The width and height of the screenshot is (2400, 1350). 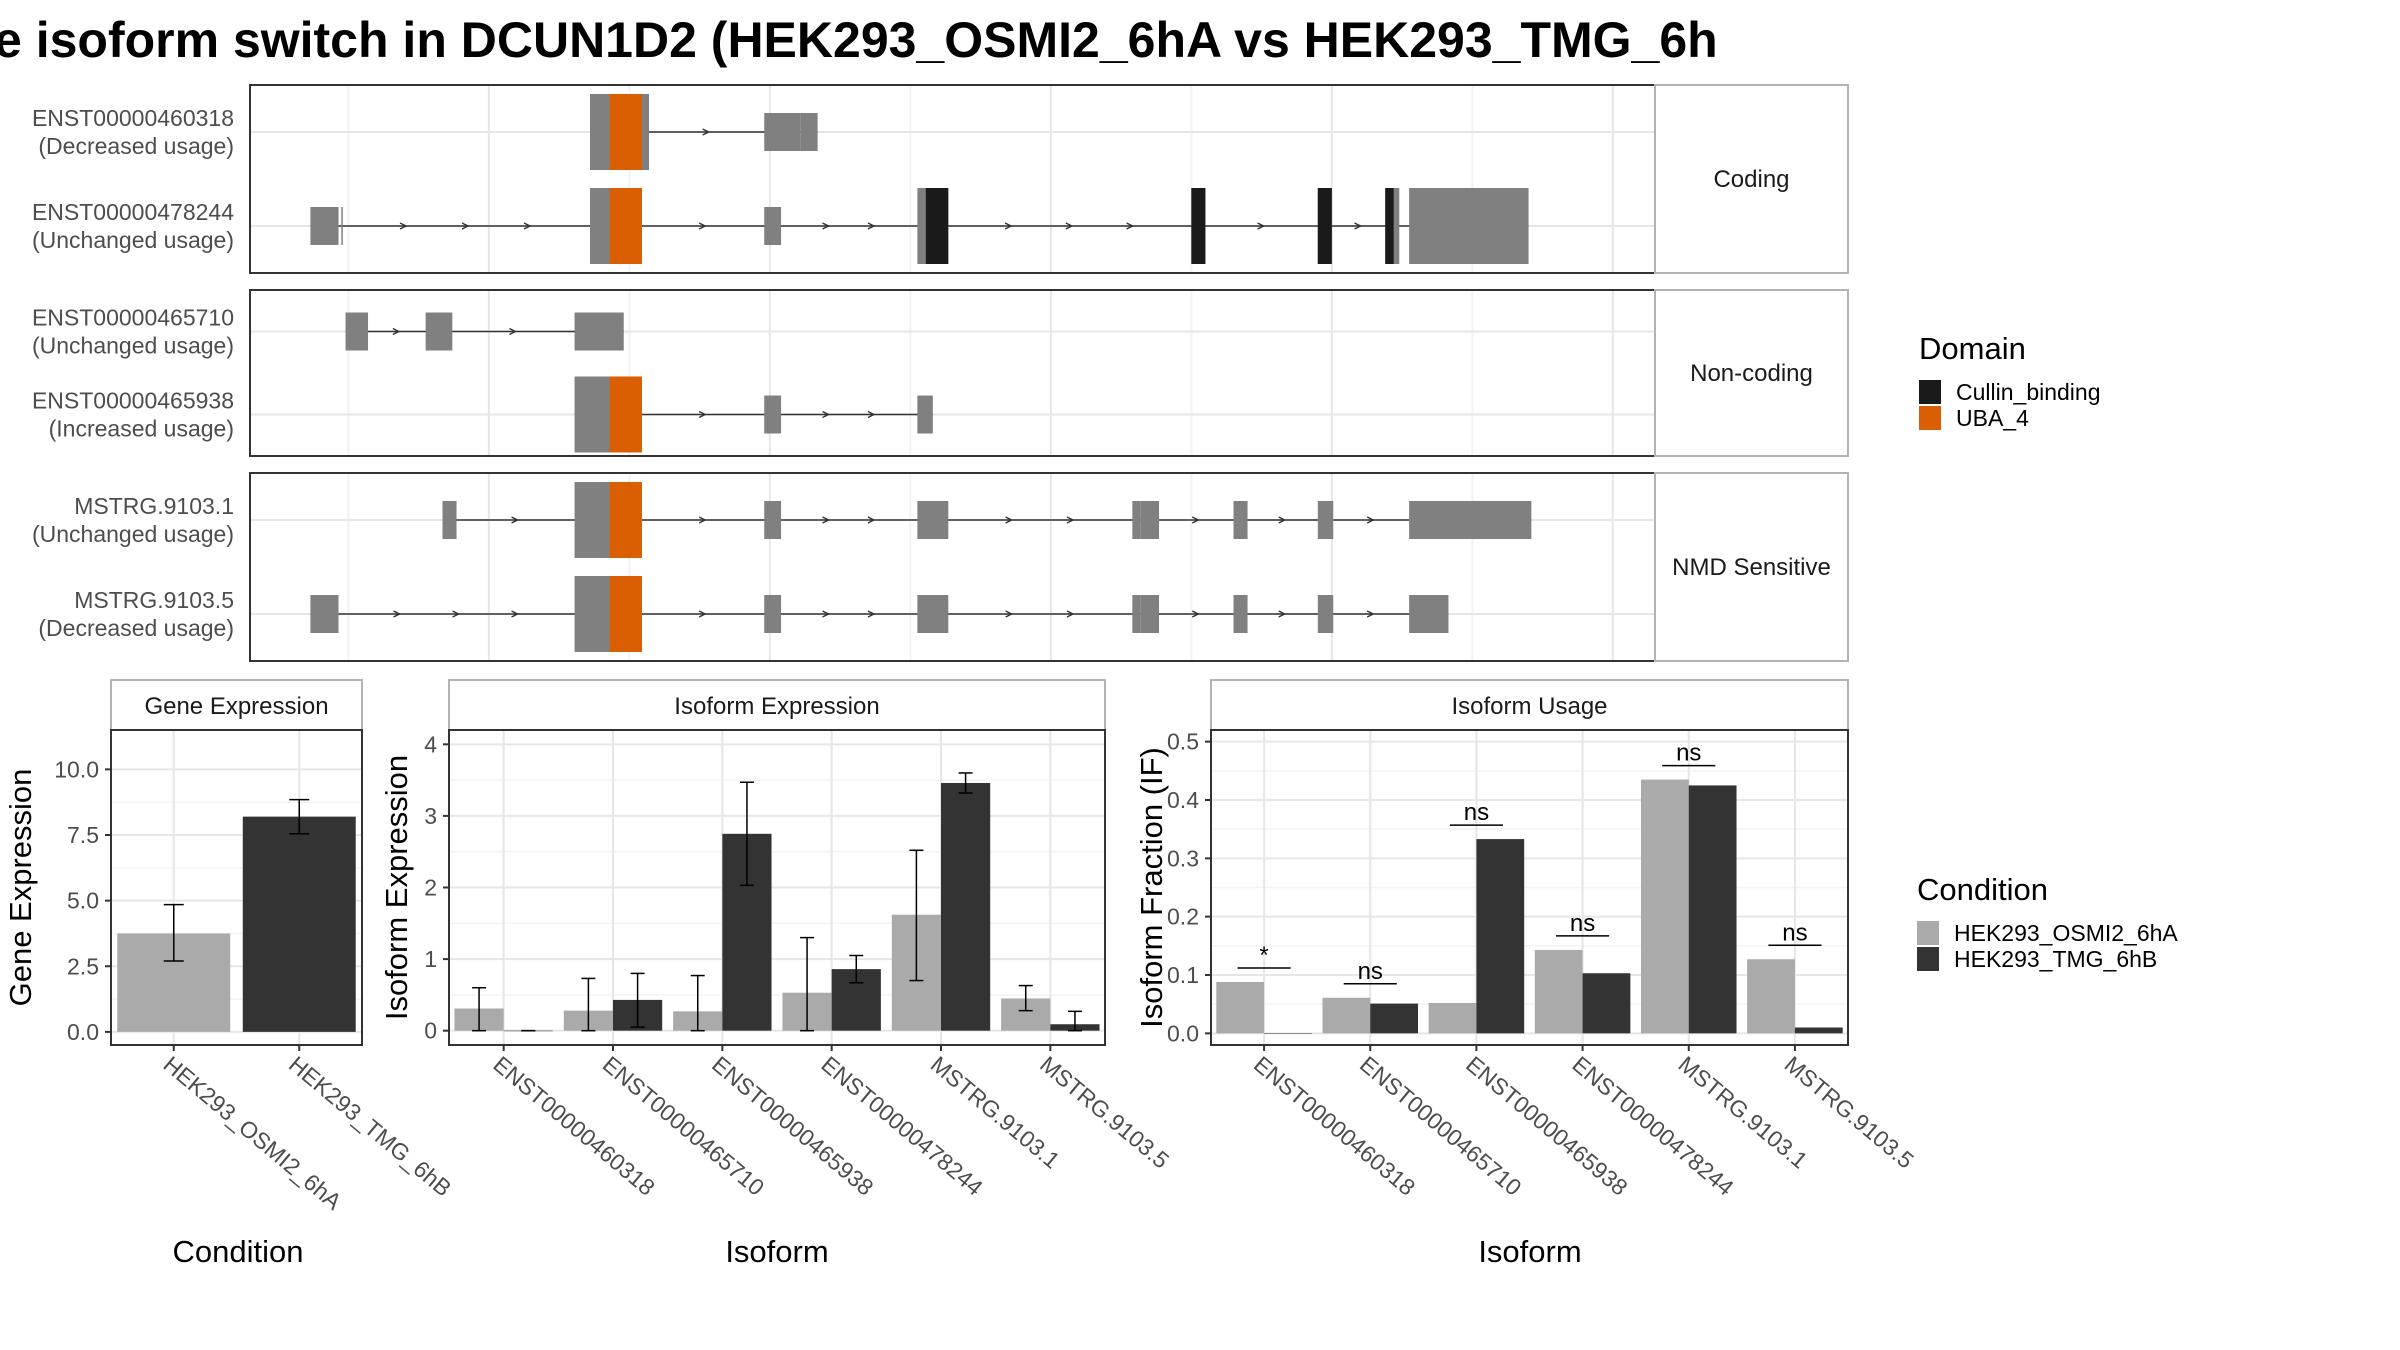 I want to click on facet-strip-label: Non-coding, so click(x=1751, y=373).